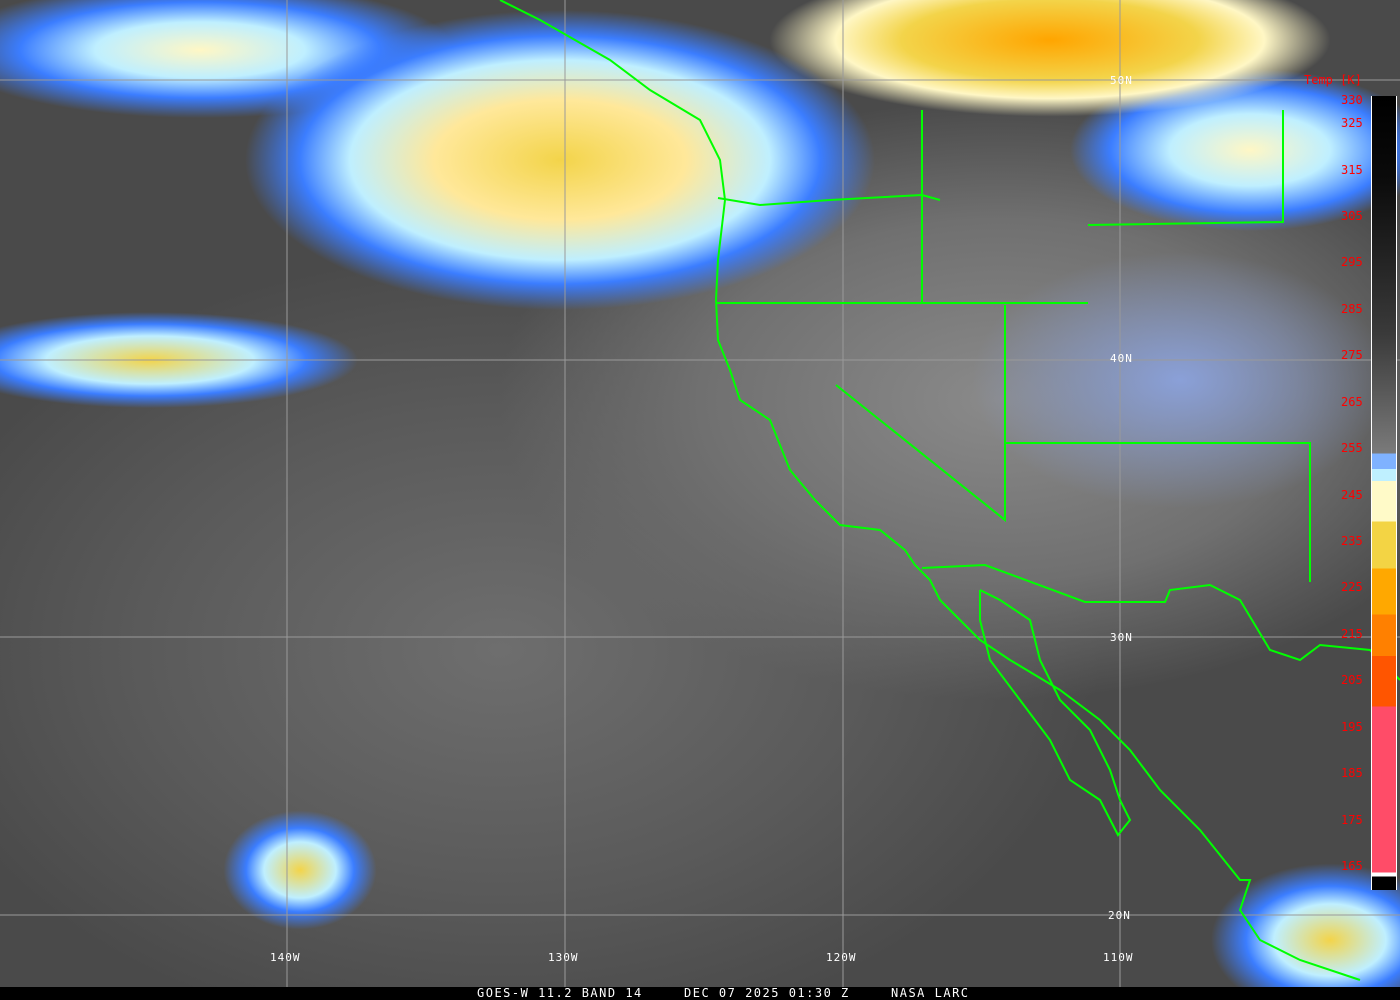 This screenshot has height=1000, width=1400. Describe the element at coordinates (1119, 915) in the screenshot. I see `lat-label-20n: 20N` at that location.